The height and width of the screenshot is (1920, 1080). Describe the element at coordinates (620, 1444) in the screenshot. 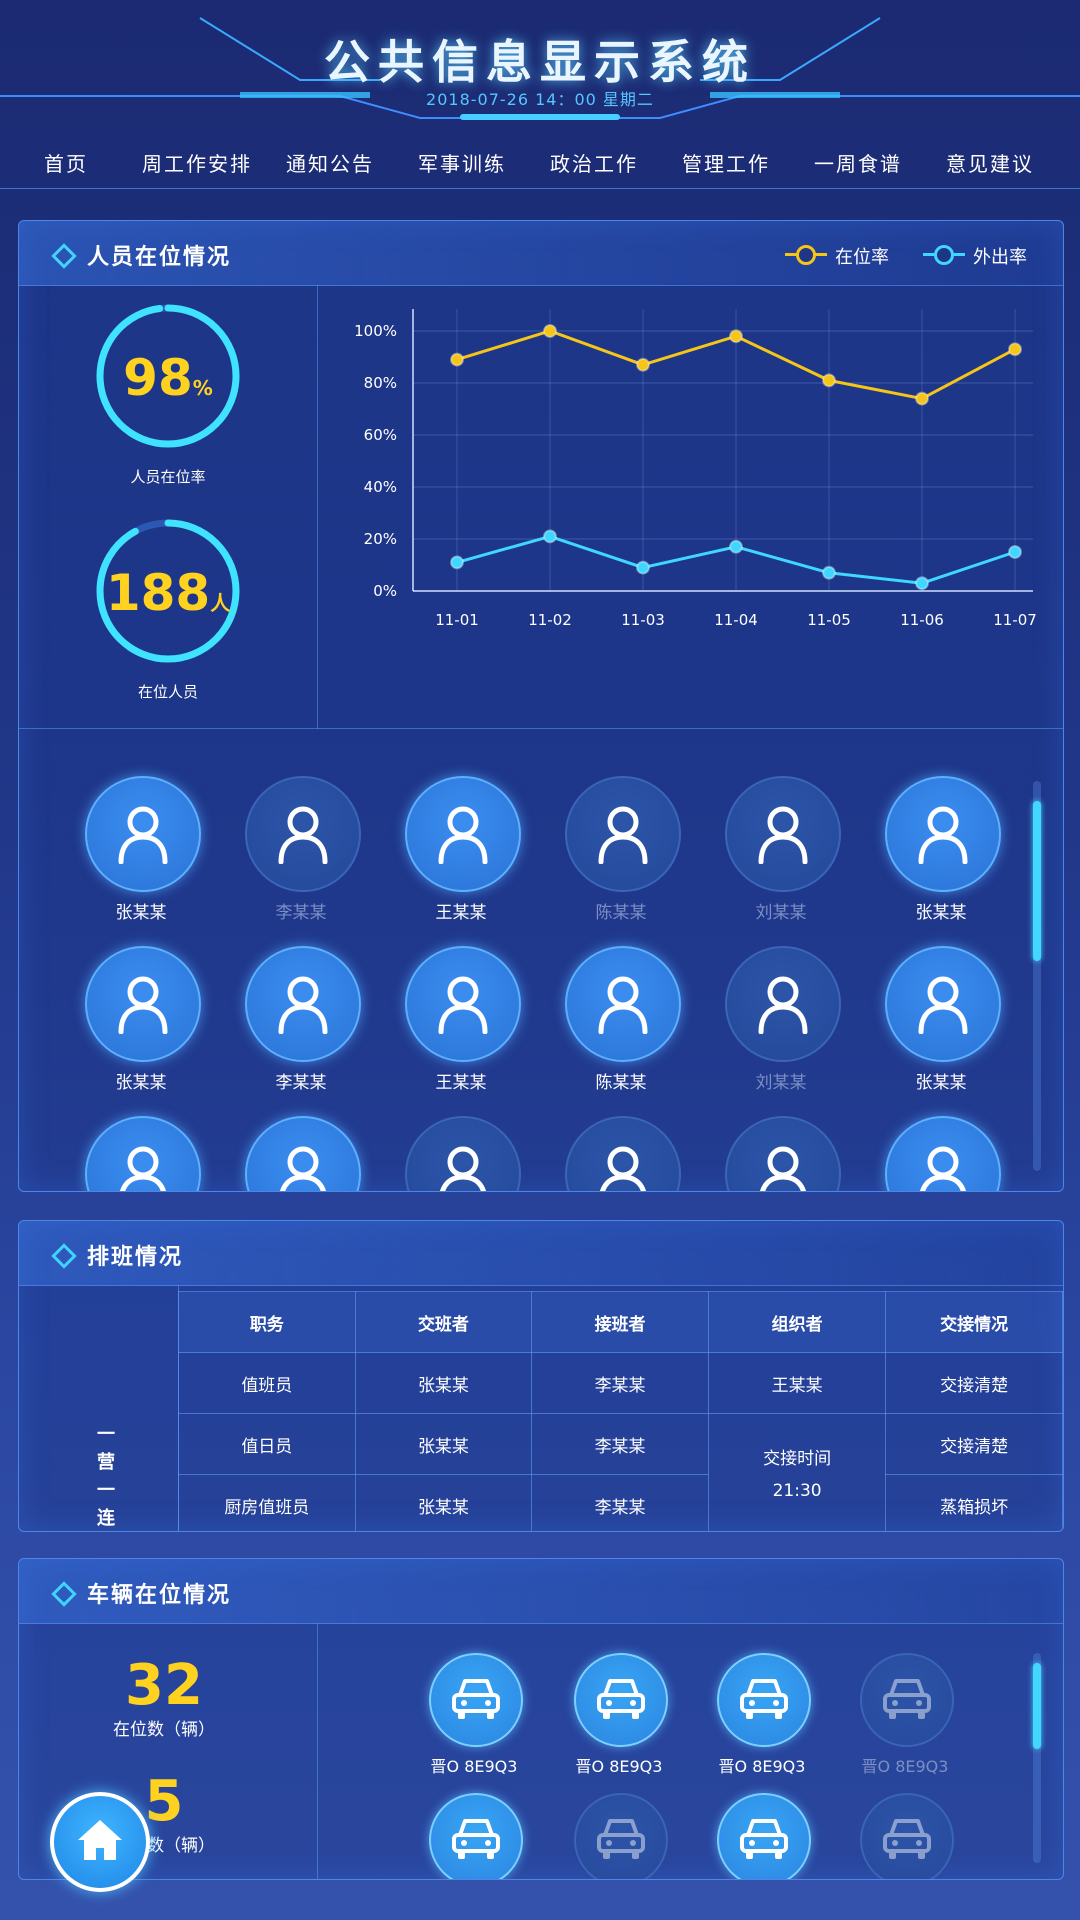

I see `table-cell: 李某某` at that location.